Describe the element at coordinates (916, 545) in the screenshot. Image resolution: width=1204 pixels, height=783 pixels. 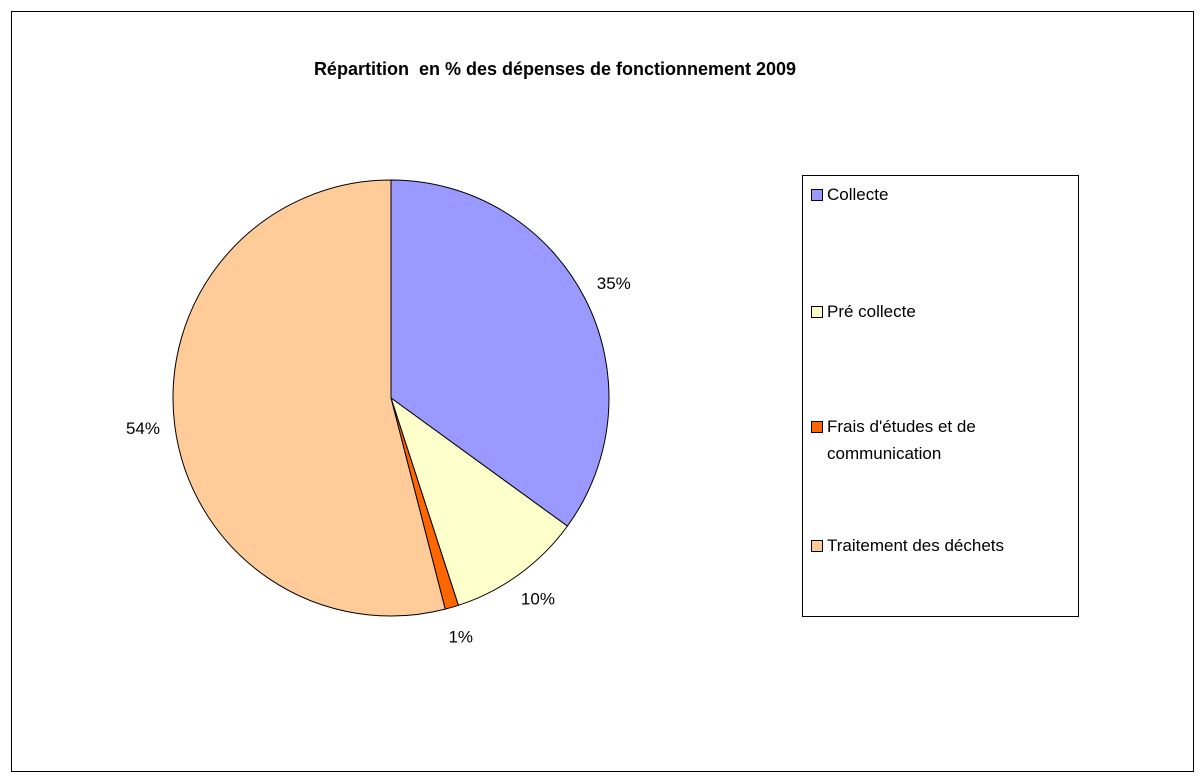
I see `legend-label: Traitement des déchets` at that location.